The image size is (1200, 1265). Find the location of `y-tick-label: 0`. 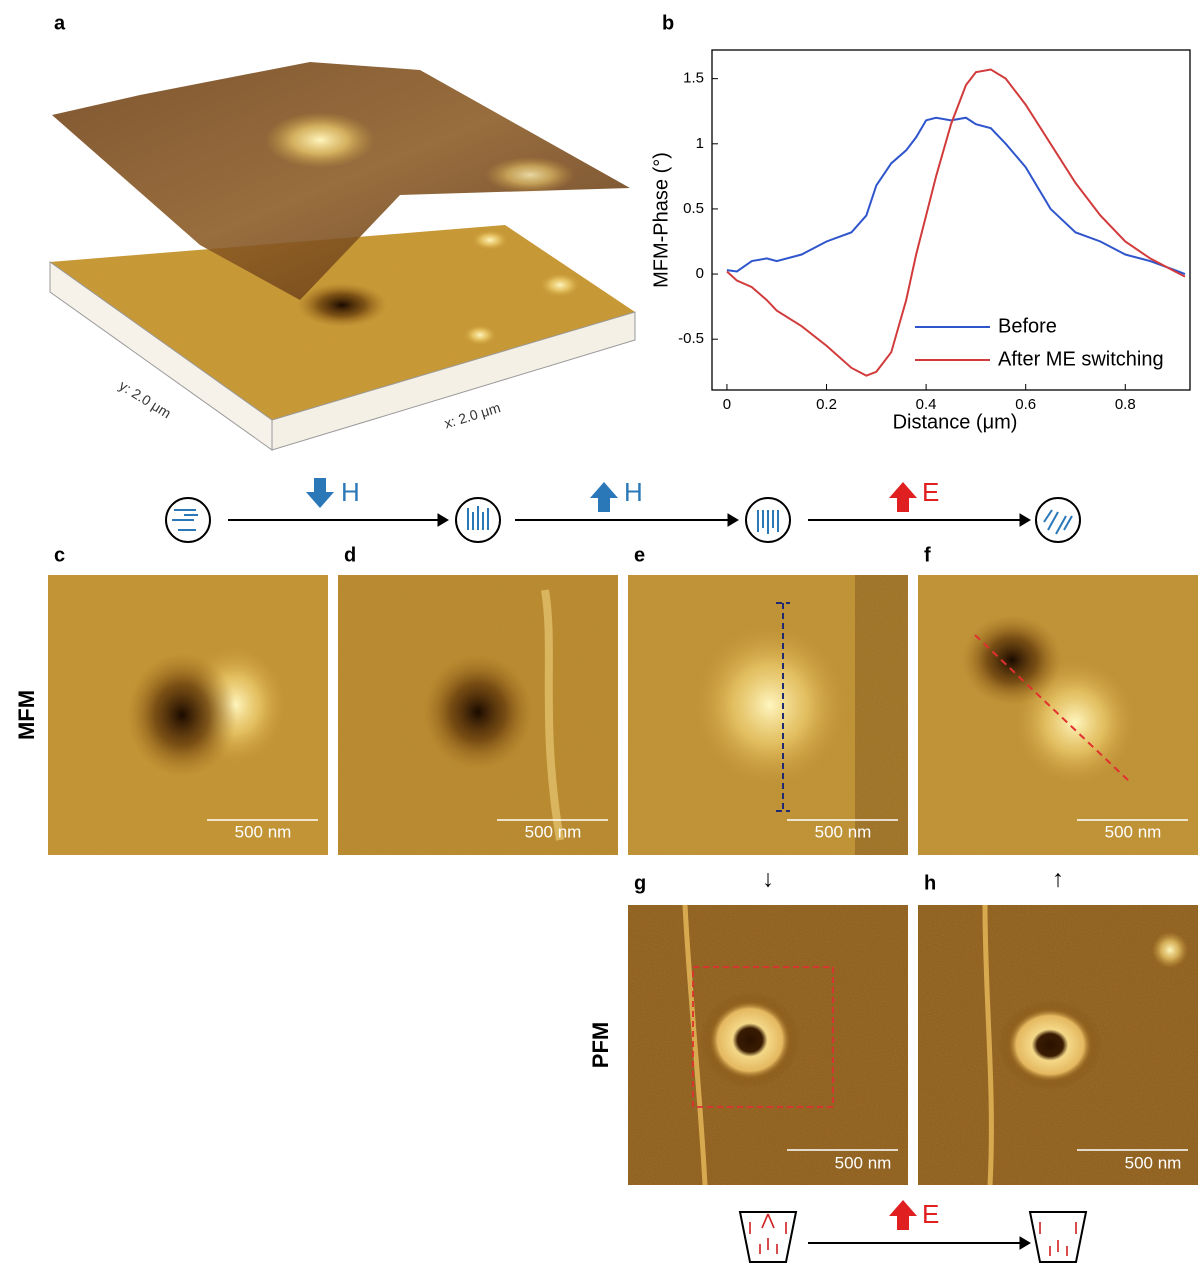

y-tick-label: 0 is located at coordinates (700, 273).